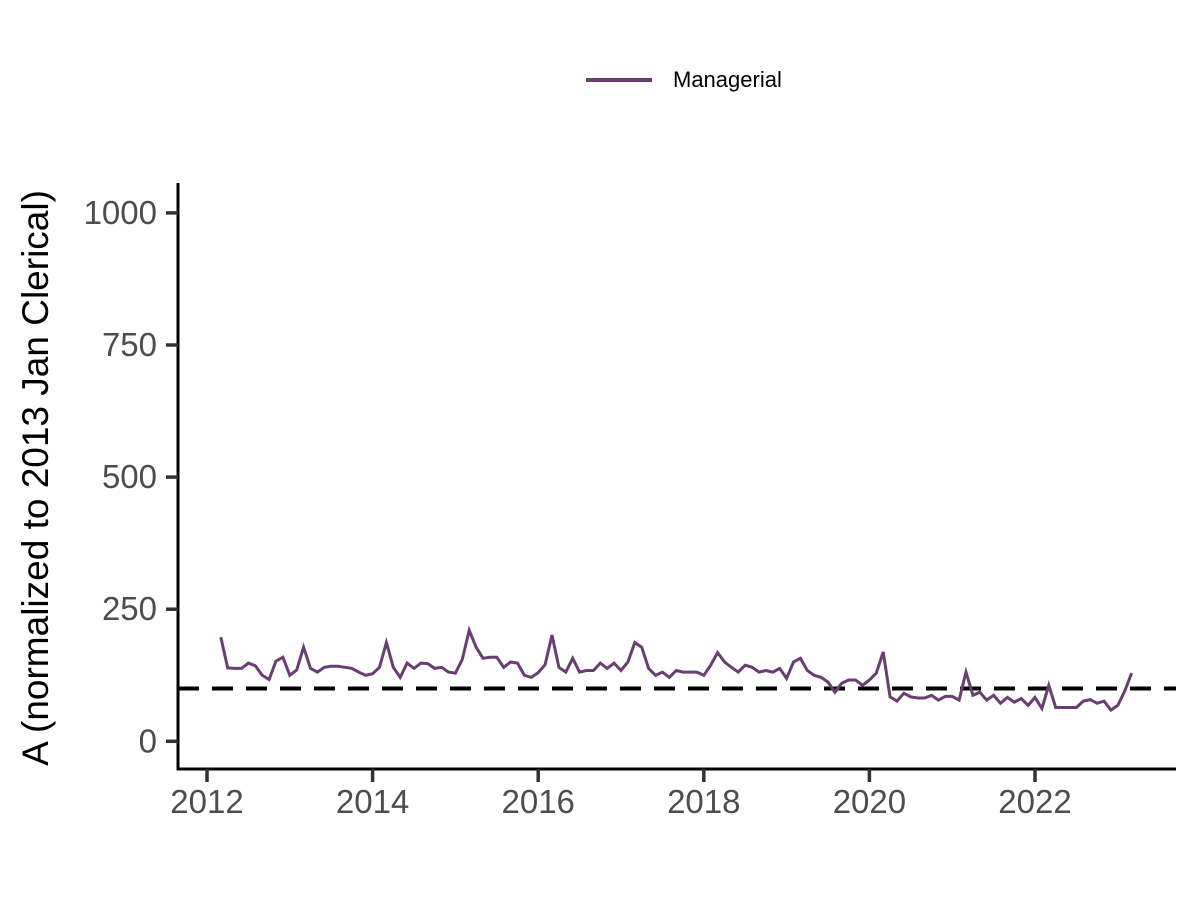 The width and height of the screenshot is (1200, 900). What do you see at coordinates (129, 608) in the screenshot?
I see `y-tick-label: 250` at bounding box center [129, 608].